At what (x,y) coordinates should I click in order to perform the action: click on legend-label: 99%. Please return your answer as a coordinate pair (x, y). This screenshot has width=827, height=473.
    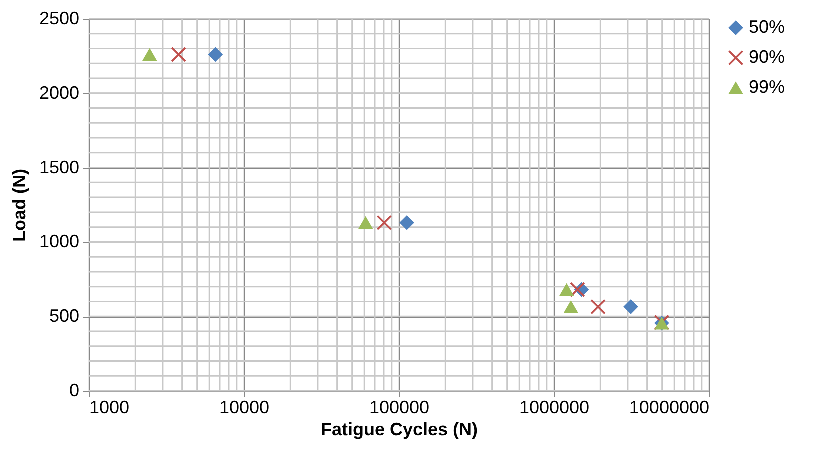
    Looking at the image, I should click on (767, 87).